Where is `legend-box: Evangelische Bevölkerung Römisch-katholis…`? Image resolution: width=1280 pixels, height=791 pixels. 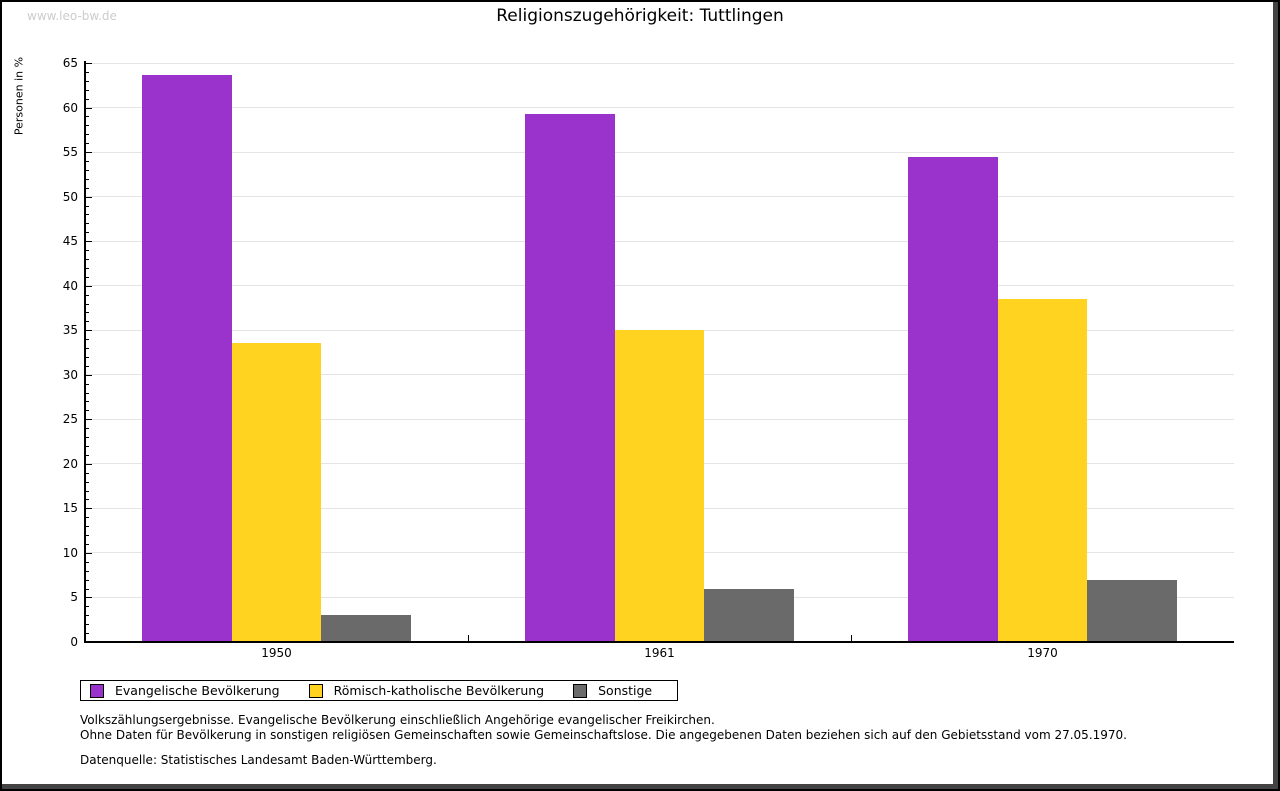
legend-box: Evangelische Bevölkerung Römisch-katholis… is located at coordinates (379, 690).